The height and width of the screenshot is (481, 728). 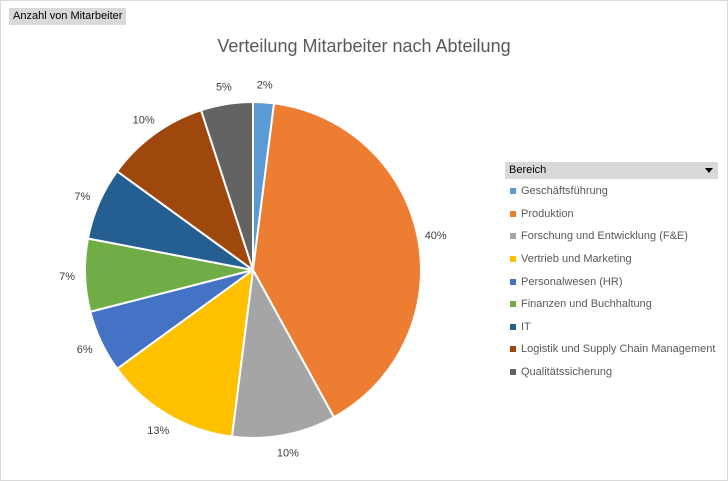 I want to click on legend-label: Geschäftsführung, so click(x=564, y=191).